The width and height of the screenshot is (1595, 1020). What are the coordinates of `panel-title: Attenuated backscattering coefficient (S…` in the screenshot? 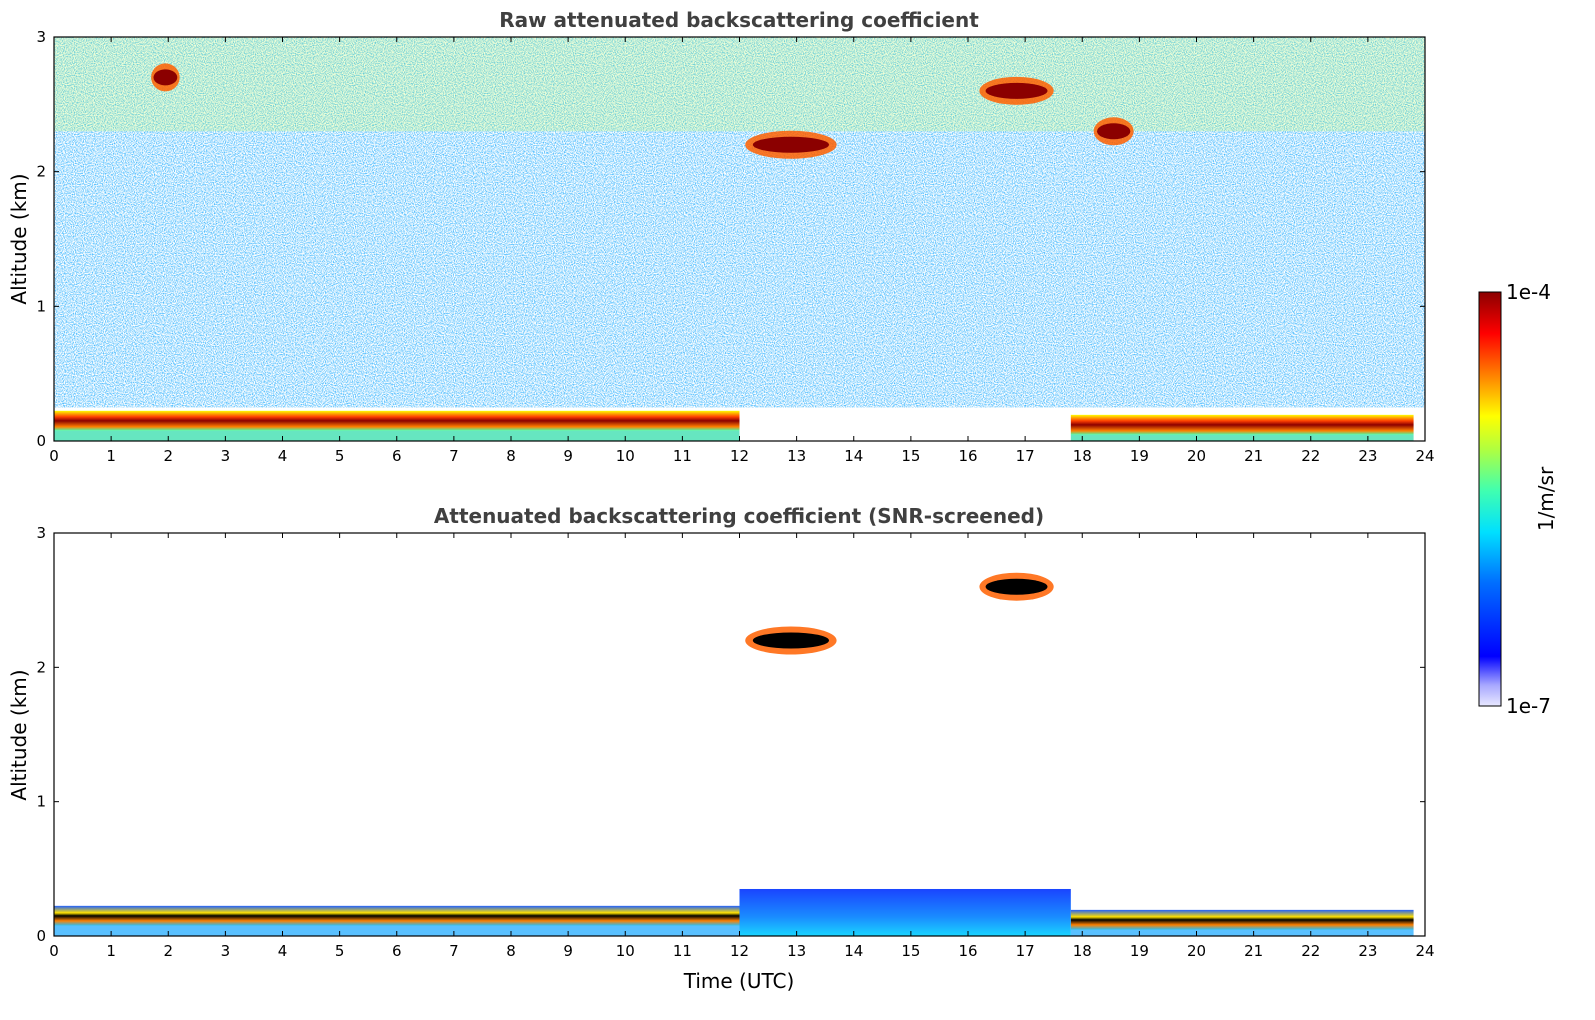 It's located at (739, 516).